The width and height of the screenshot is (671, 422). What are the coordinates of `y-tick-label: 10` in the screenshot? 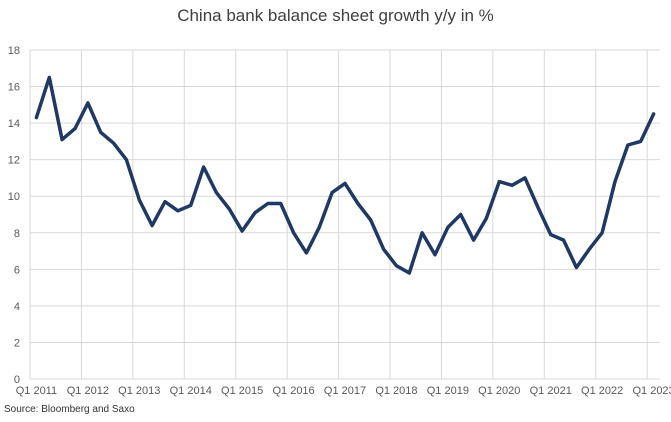 It's located at (14, 197).